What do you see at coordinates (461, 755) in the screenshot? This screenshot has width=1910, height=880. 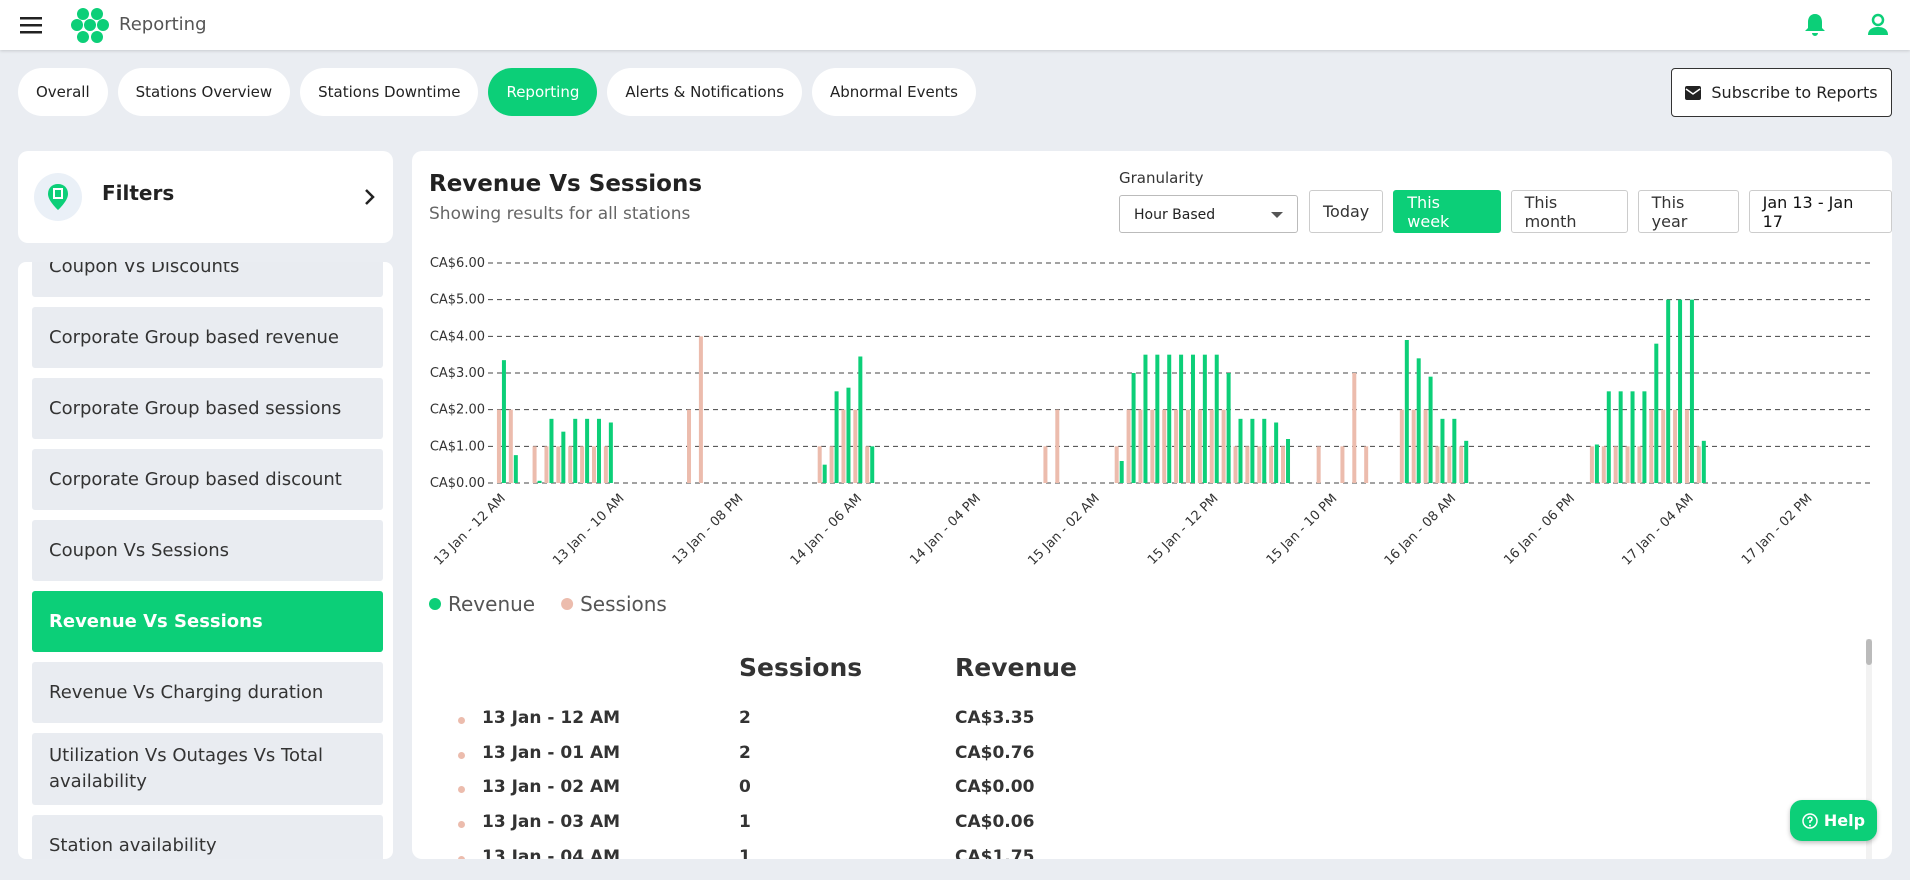 I see `row-dot` at bounding box center [461, 755].